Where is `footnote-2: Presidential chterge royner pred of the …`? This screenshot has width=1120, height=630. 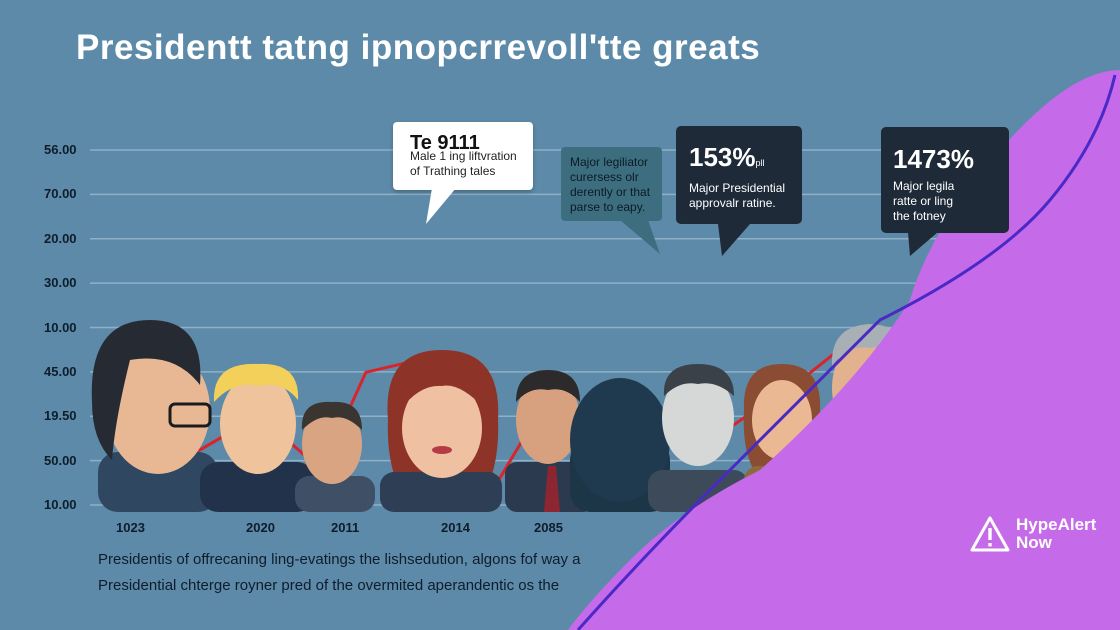 footnote-2: Presidential chterge royner pred of the … is located at coordinates (329, 585).